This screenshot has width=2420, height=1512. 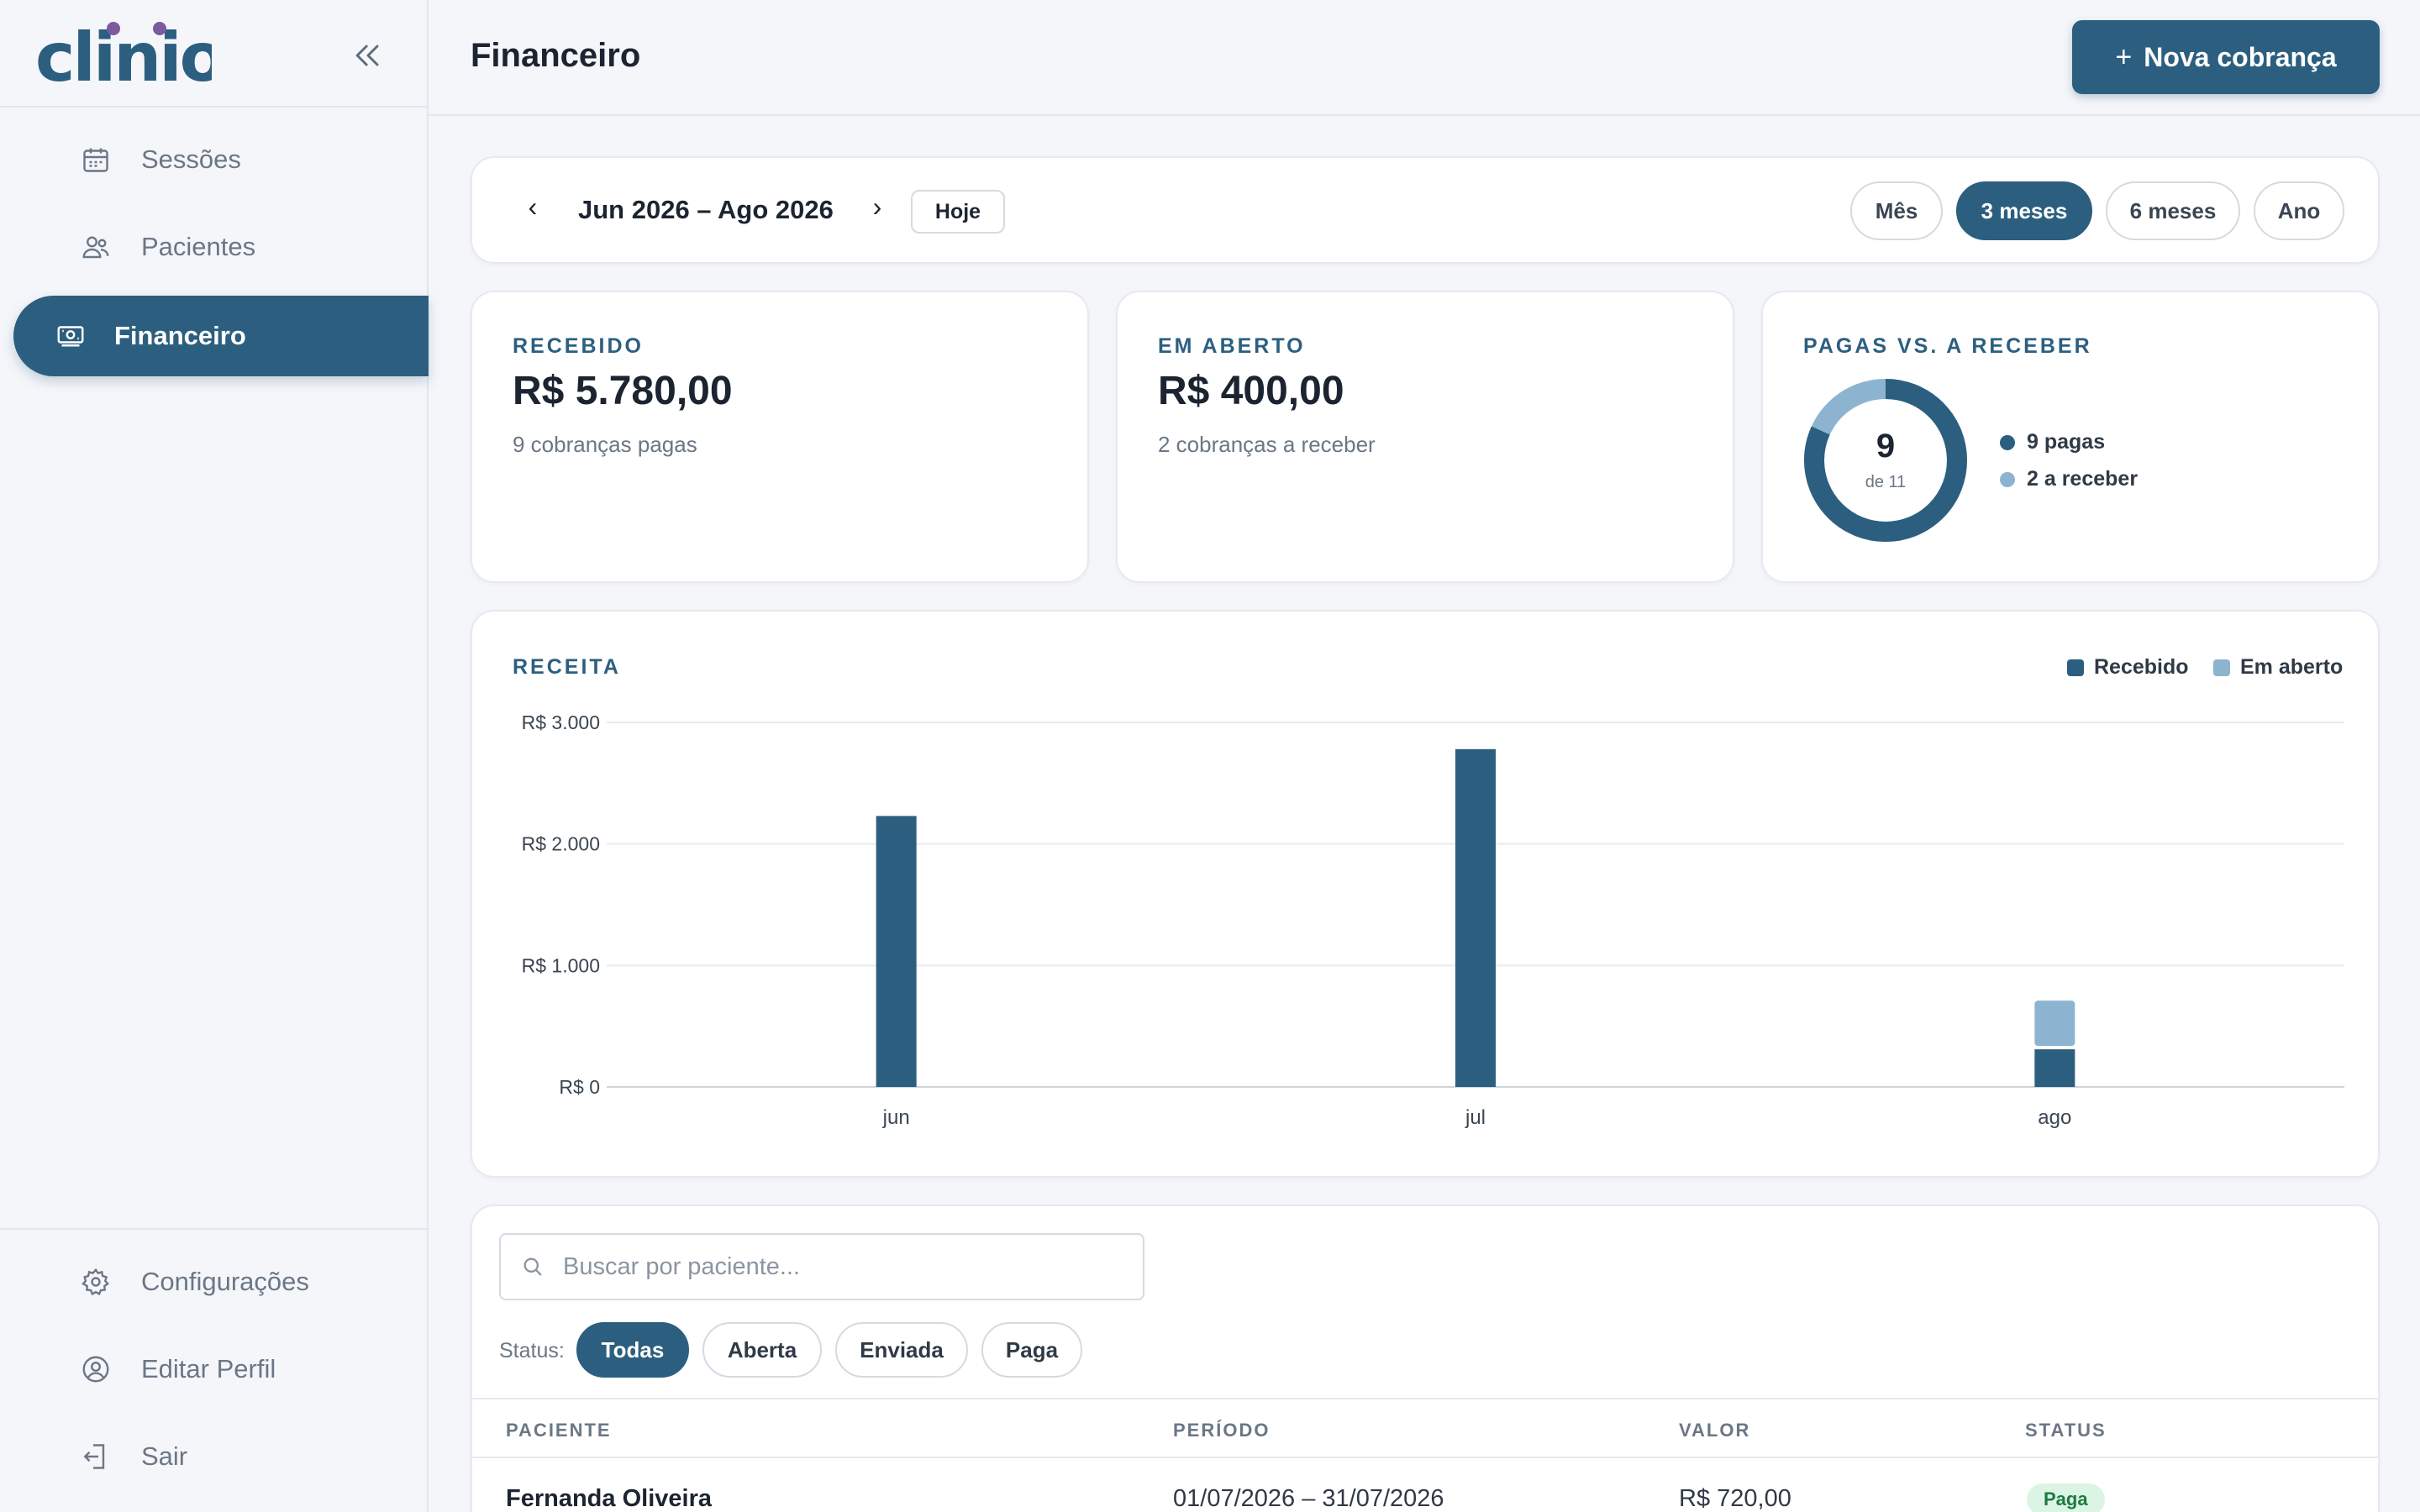 I want to click on x-tick-label: jun, so click(x=896, y=1117).